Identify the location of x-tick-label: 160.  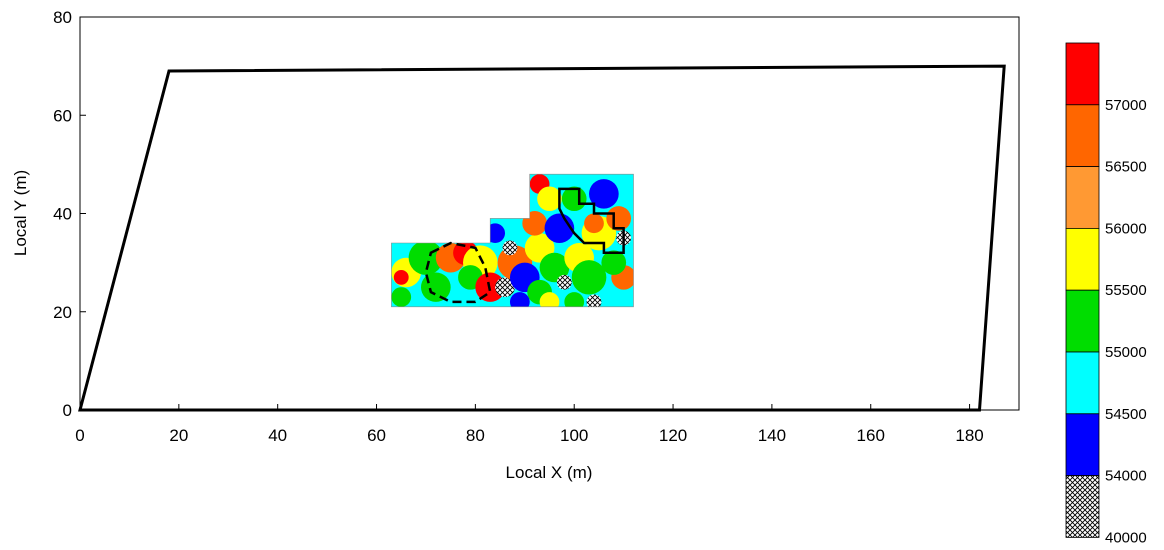
(871, 435).